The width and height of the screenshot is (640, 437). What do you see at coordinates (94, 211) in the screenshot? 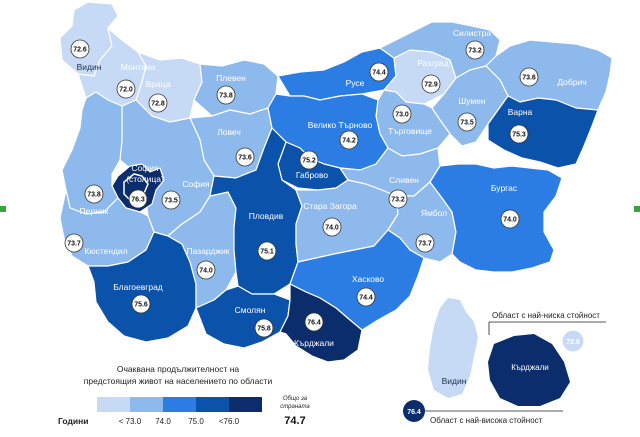
I see `label-pernik: Перник` at bounding box center [94, 211].